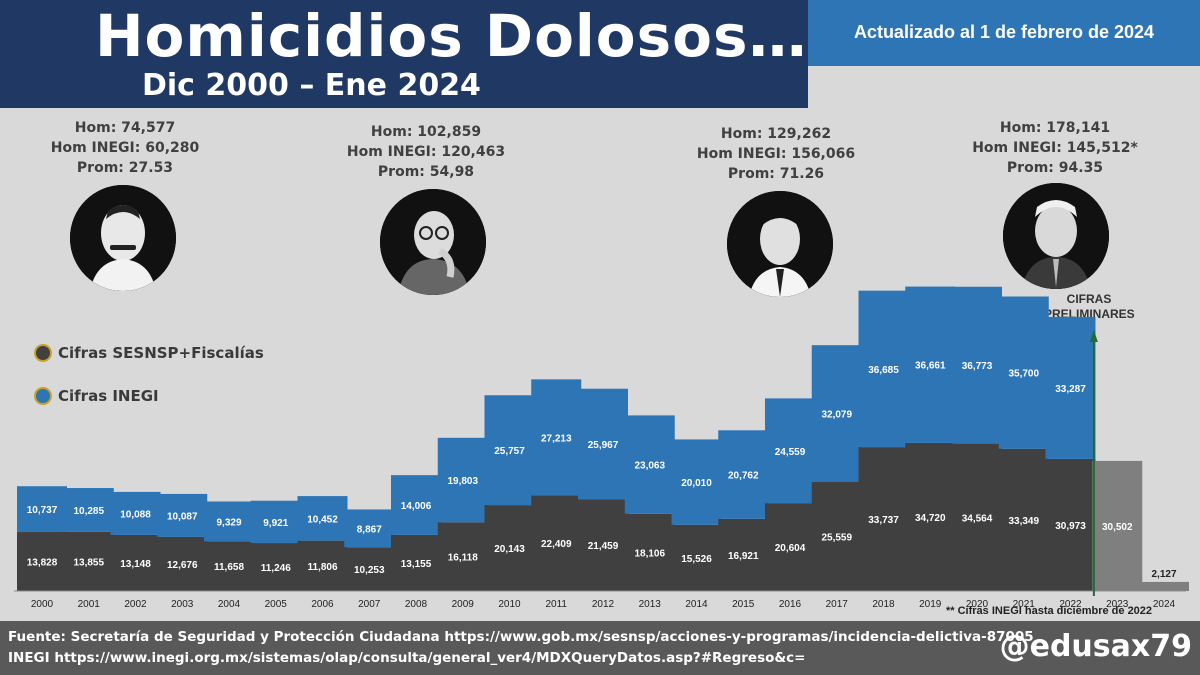 The height and width of the screenshot is (675, 1200). Describe the element at coordinates (1055, 128) in the screenshot. I see `stat-hom: Hom: 178,141` at that location.